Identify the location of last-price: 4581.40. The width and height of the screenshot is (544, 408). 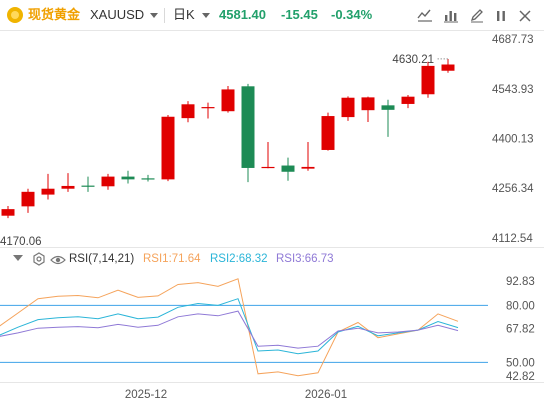
(242, 14).